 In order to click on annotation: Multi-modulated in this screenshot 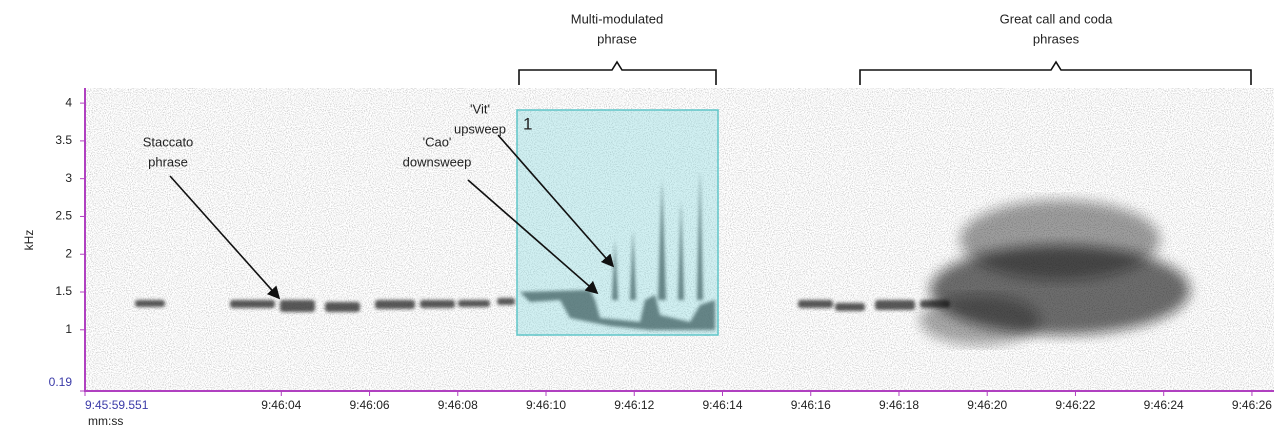, I will do `click(617, 18)`.